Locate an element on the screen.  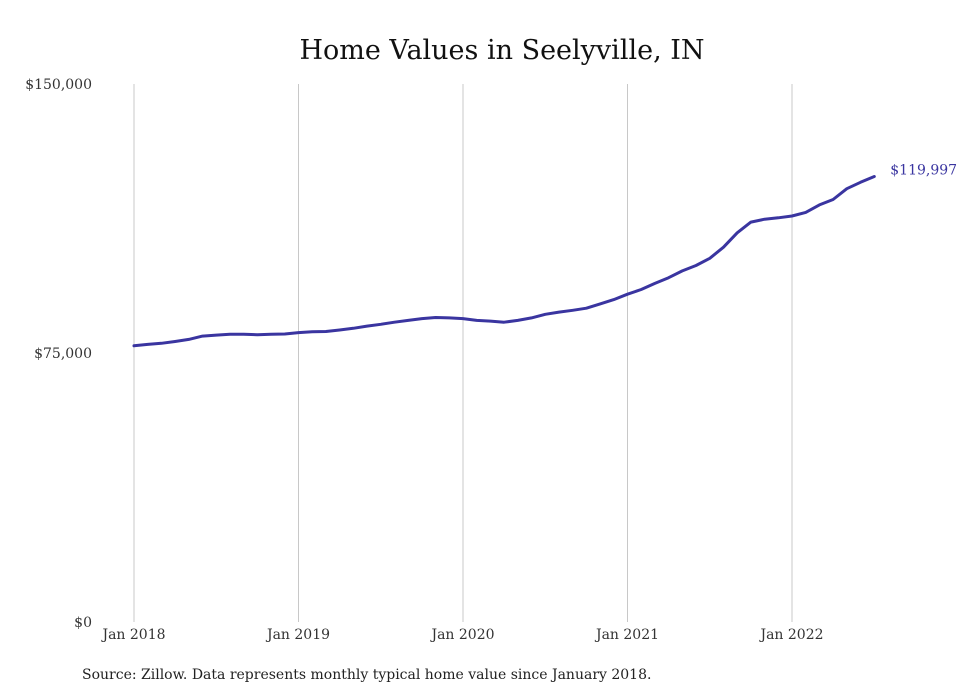
x-tick-label: Jan 2018 is located at coordinates (132, 635).